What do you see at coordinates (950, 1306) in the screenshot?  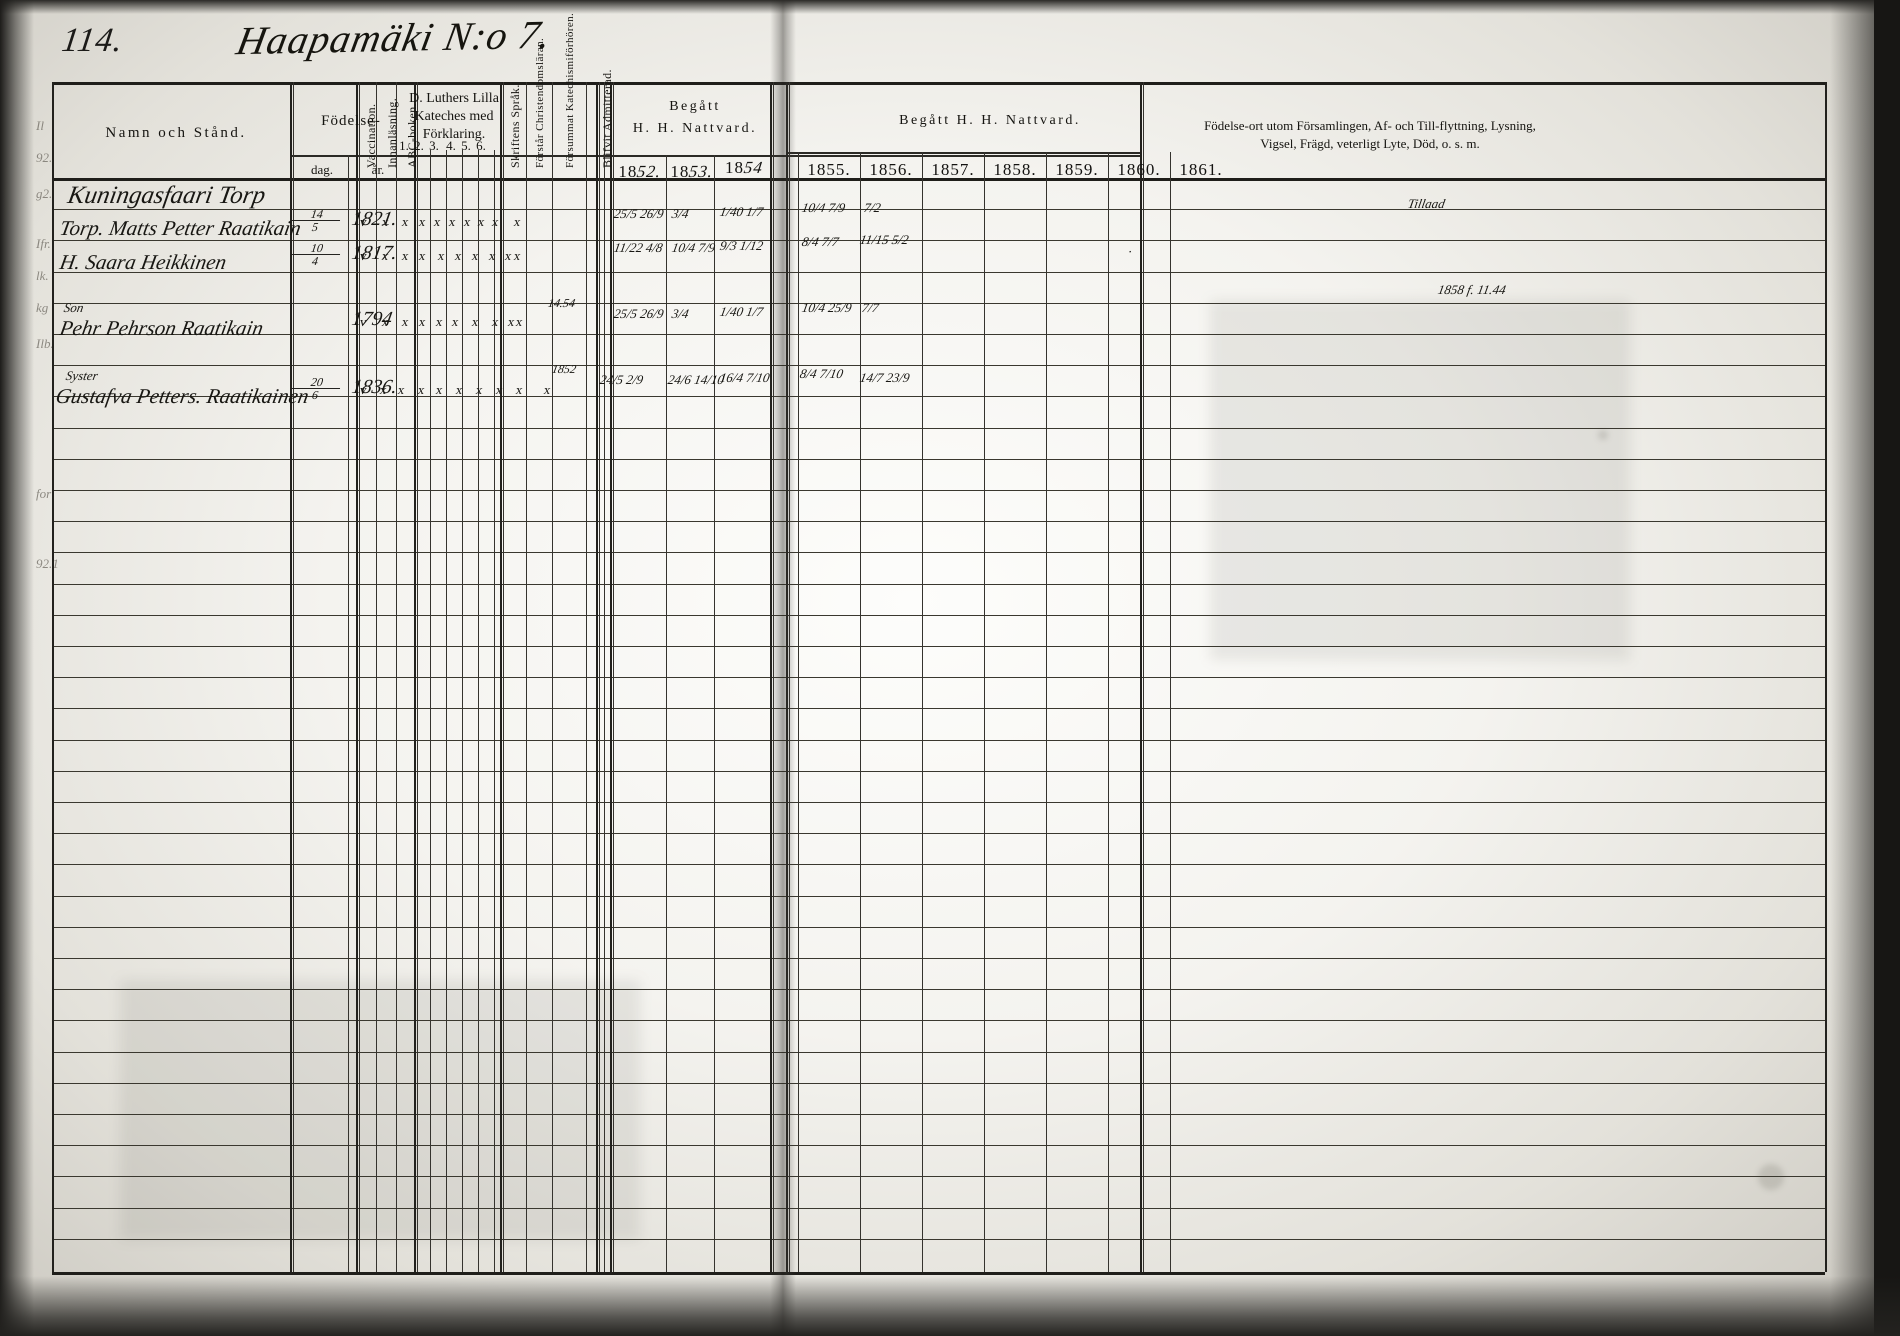 I see `scan-edge-bottom` at bounding box center [950, 1306].